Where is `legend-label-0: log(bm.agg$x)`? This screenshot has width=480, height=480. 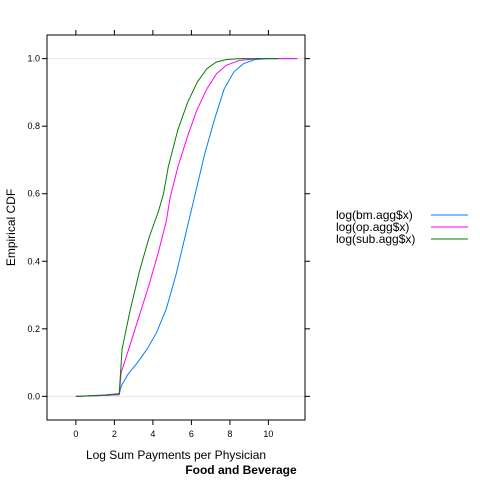 legend-label-0: log(bm.agg$x) is located at coordinates (374, 215).